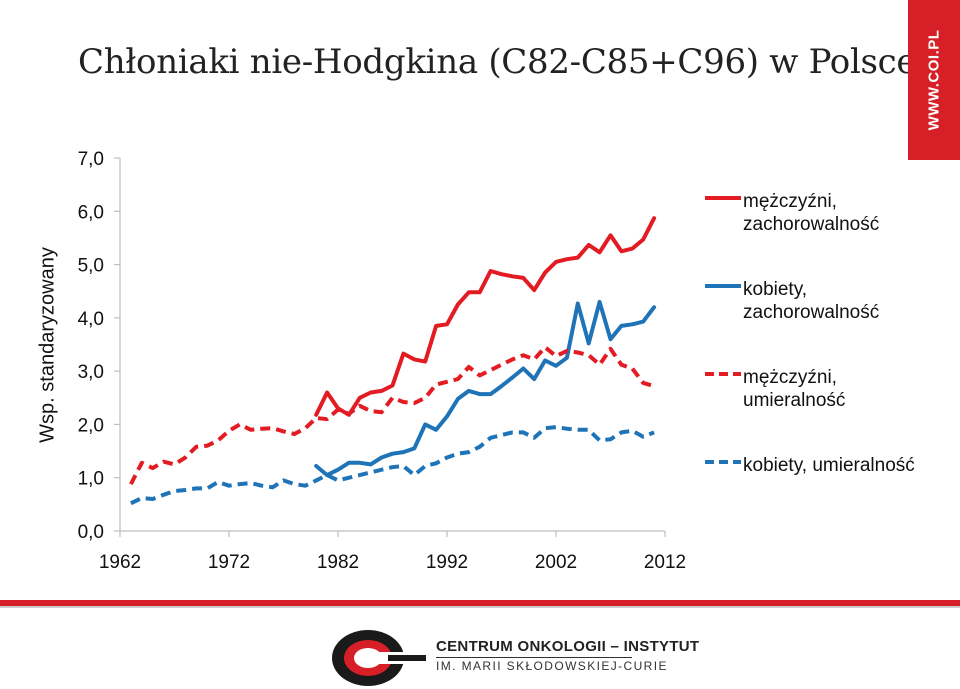 The height and width of the screenshot is (689, 960). What do you see at coordinates (534, 657) in the screenshot?
I see `org-divider` at bounding box center [534, 657].